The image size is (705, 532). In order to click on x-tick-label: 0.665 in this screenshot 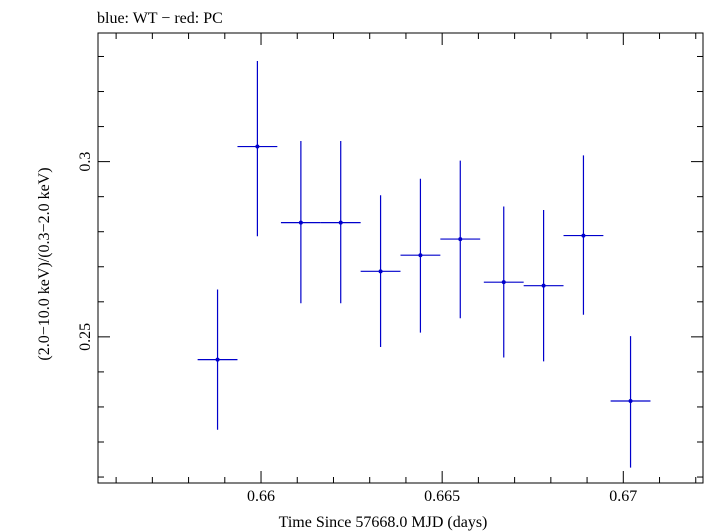, I will do `click(442, 496)`.